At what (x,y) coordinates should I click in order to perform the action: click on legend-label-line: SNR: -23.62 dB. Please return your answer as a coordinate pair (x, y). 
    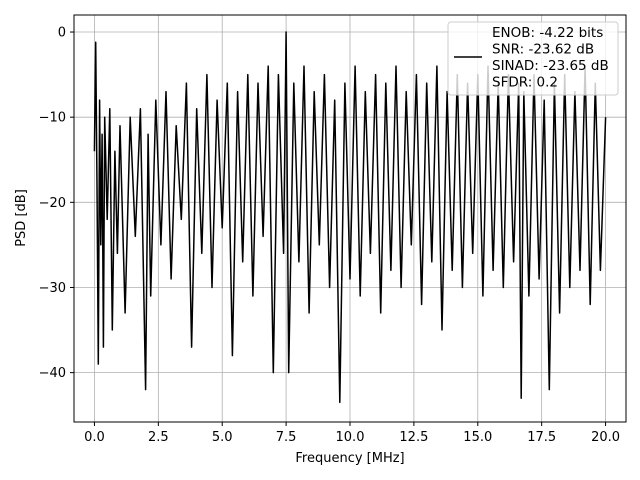
    Looking at the image, I should click on (543, 50).